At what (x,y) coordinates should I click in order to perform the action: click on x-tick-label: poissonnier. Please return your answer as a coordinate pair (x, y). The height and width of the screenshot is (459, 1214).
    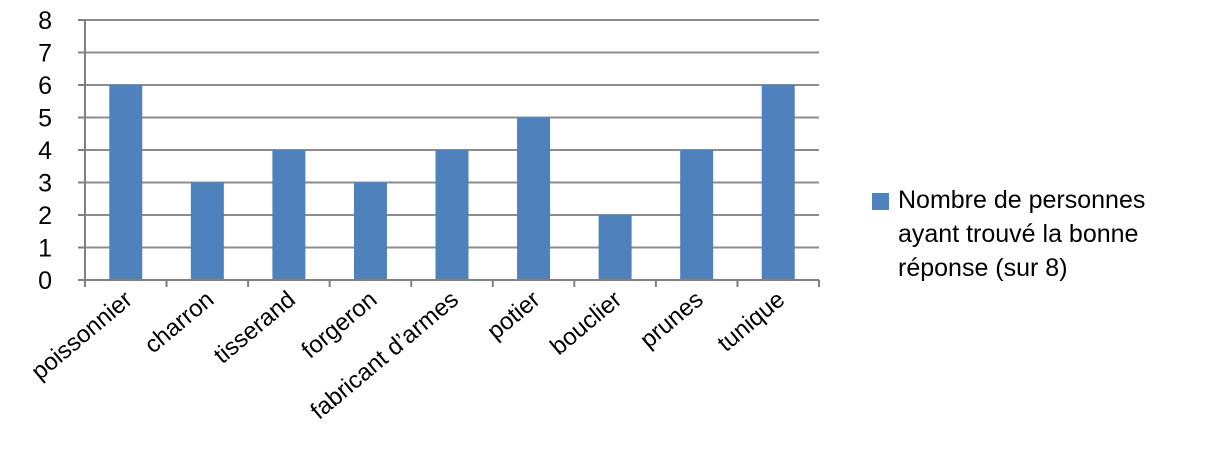
    Looking at the image, I should click on (81, 336).